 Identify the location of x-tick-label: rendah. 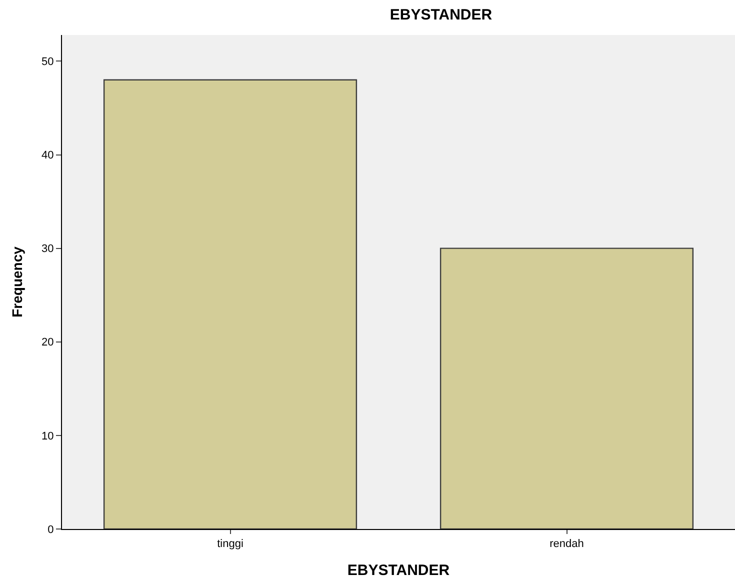
(567, 544).